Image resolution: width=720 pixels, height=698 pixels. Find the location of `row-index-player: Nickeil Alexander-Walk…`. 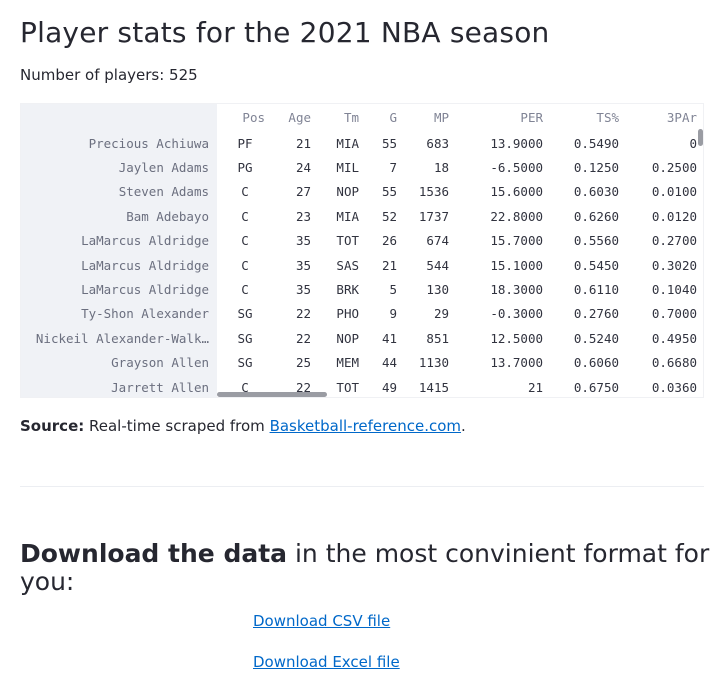

row-index-player: Nickeil Alexander-Walk… is located at coordinates (119, 338).